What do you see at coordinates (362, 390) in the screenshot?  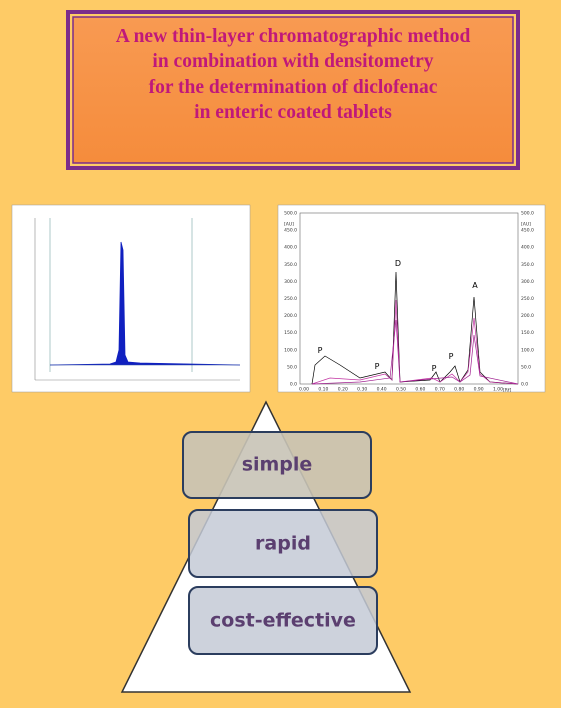 I see `x-tick-label: 0.30` at bounding box center [362, 390].